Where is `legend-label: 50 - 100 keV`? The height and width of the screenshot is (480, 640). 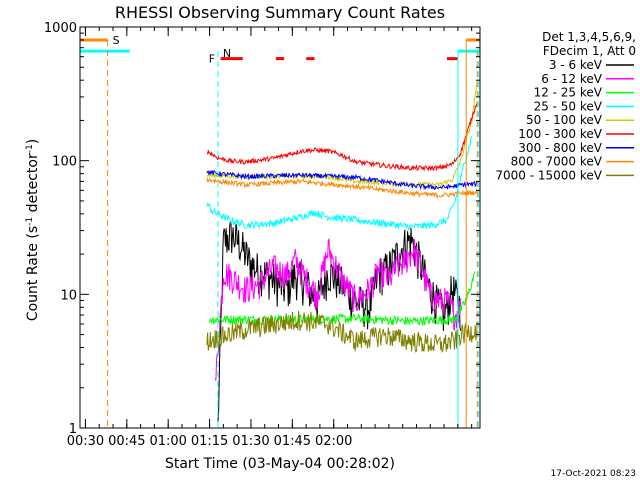
legend-label: 50 - 100 keV is located at coordinates (564, 120).